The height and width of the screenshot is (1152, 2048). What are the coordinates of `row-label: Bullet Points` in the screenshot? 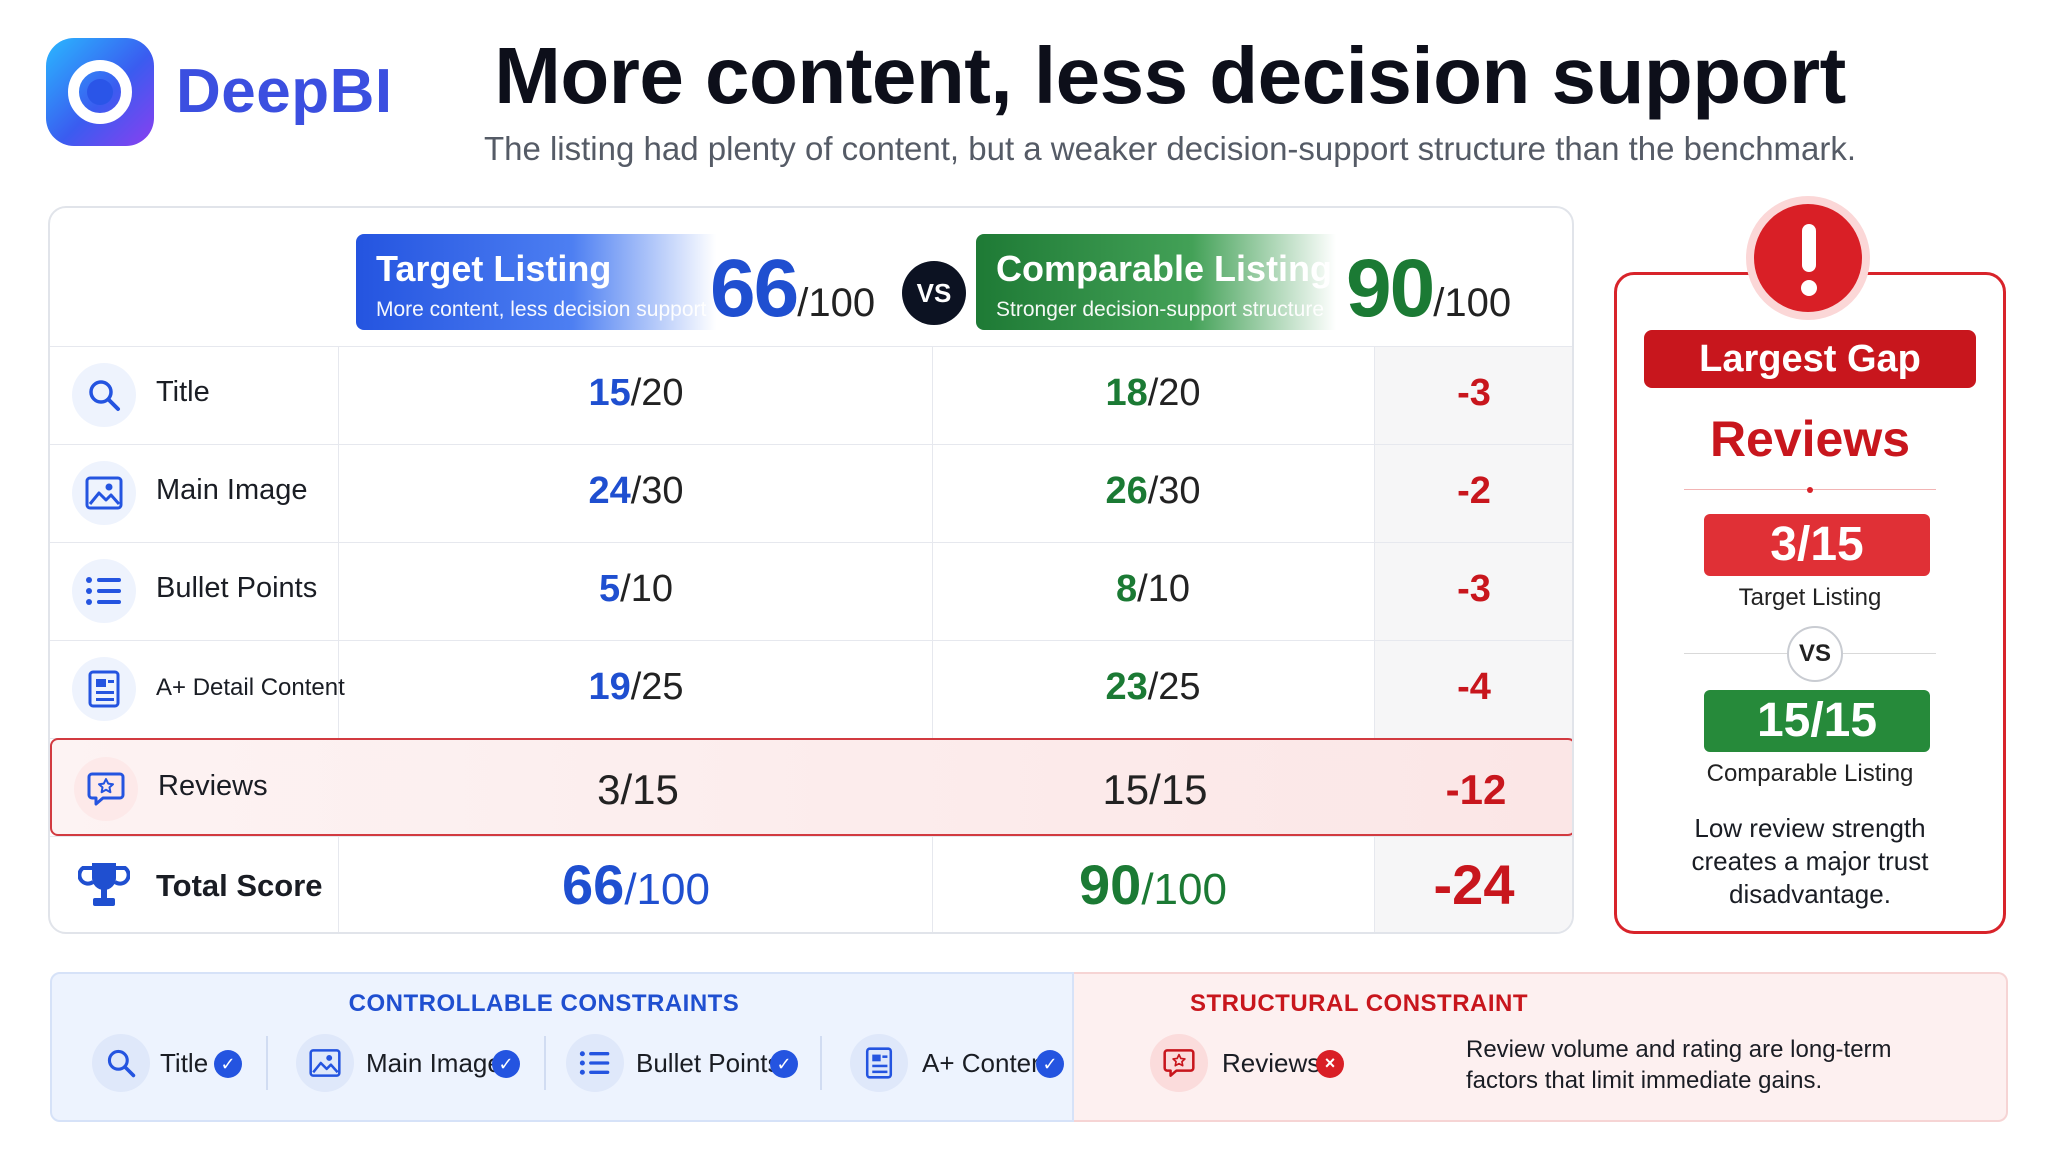 It's located at (237, 588).